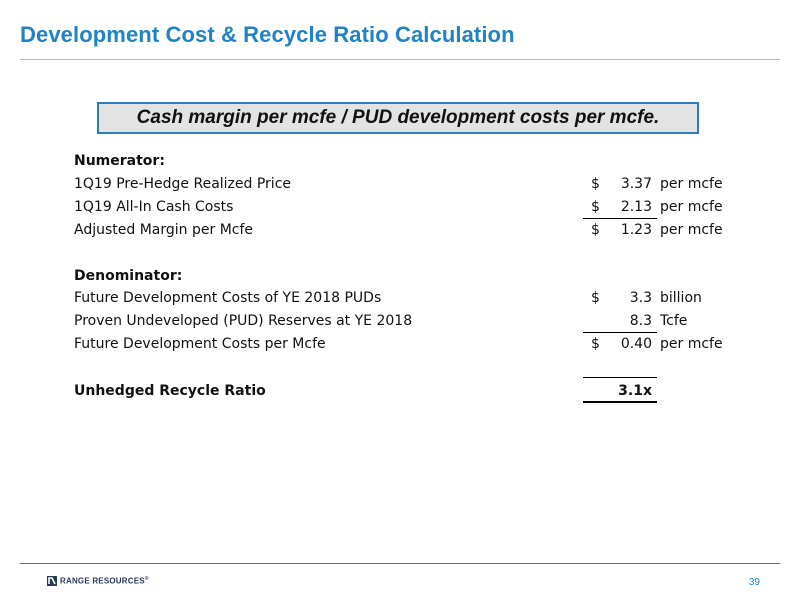 Image resolution: width=800 pixels, height=600 pixels. What do you see at coordinates (228, 298) in the screenshot?
I see `row-label: Future Development Costs of YE 2018 PUDs` at bounding box center [228, 298].